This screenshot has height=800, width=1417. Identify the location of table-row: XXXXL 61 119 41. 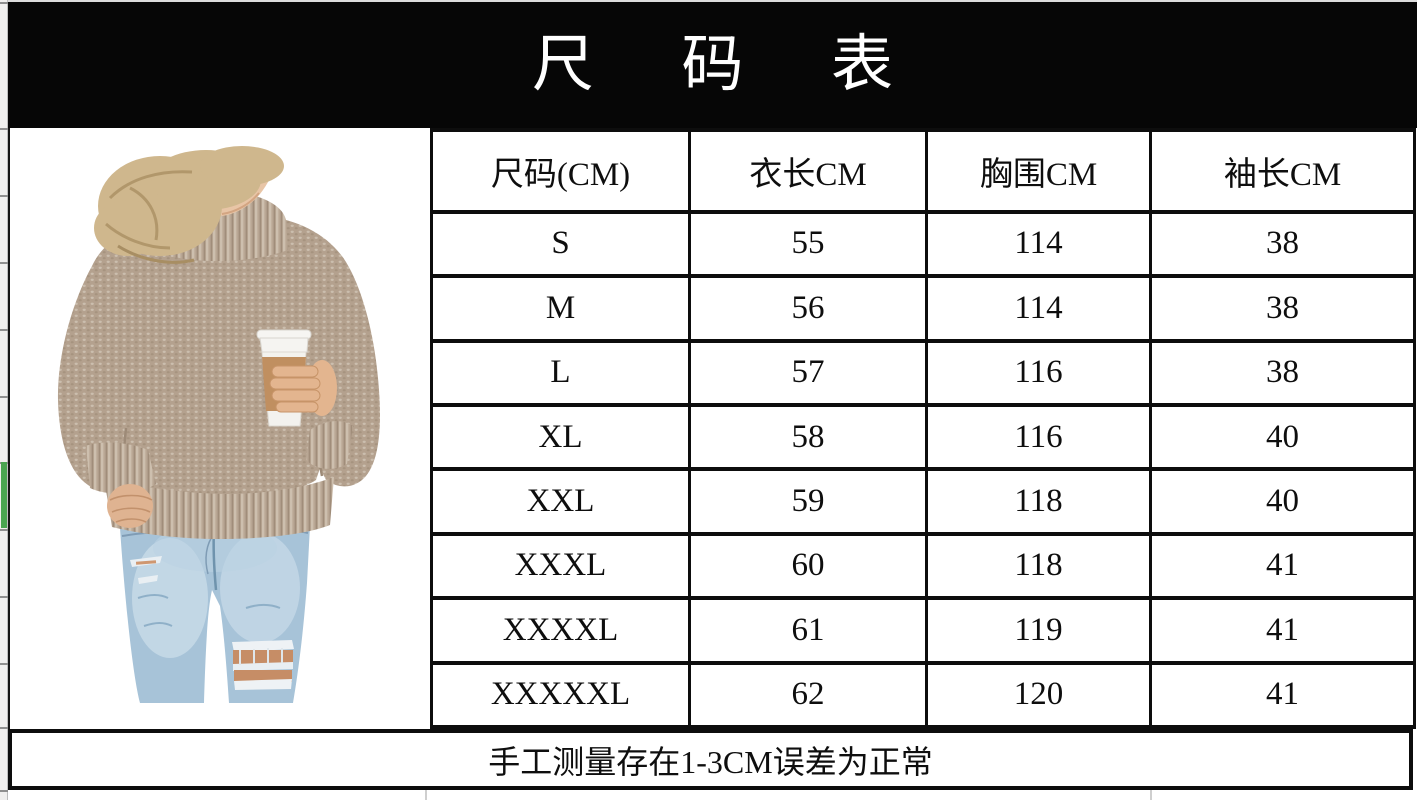
(923, 630).